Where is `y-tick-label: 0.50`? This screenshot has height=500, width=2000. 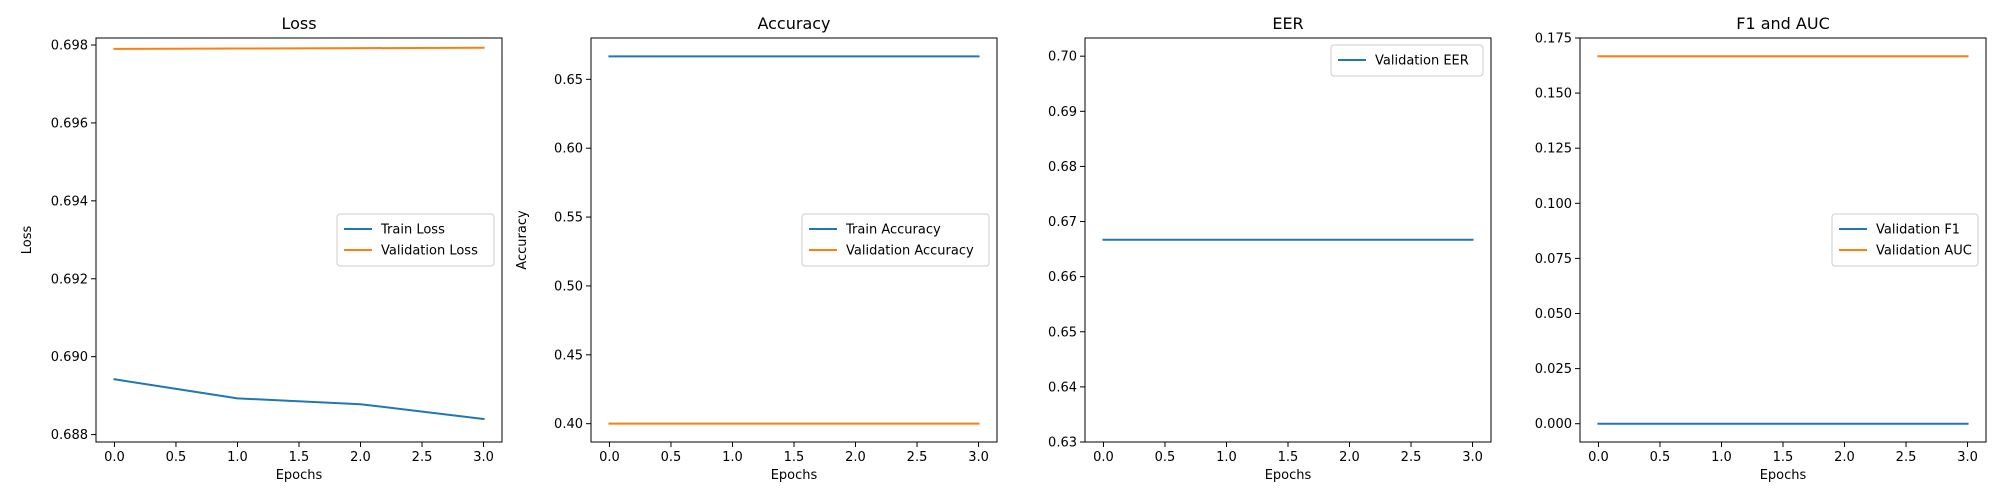
y-tick-label: 0.50 is located at coordinates (568, 286).